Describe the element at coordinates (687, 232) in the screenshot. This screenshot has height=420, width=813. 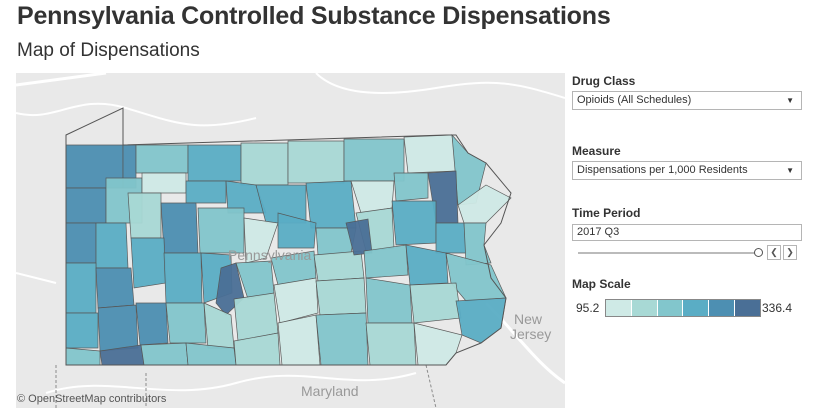
I see `time-period-input: 2017 Q3` at that location.